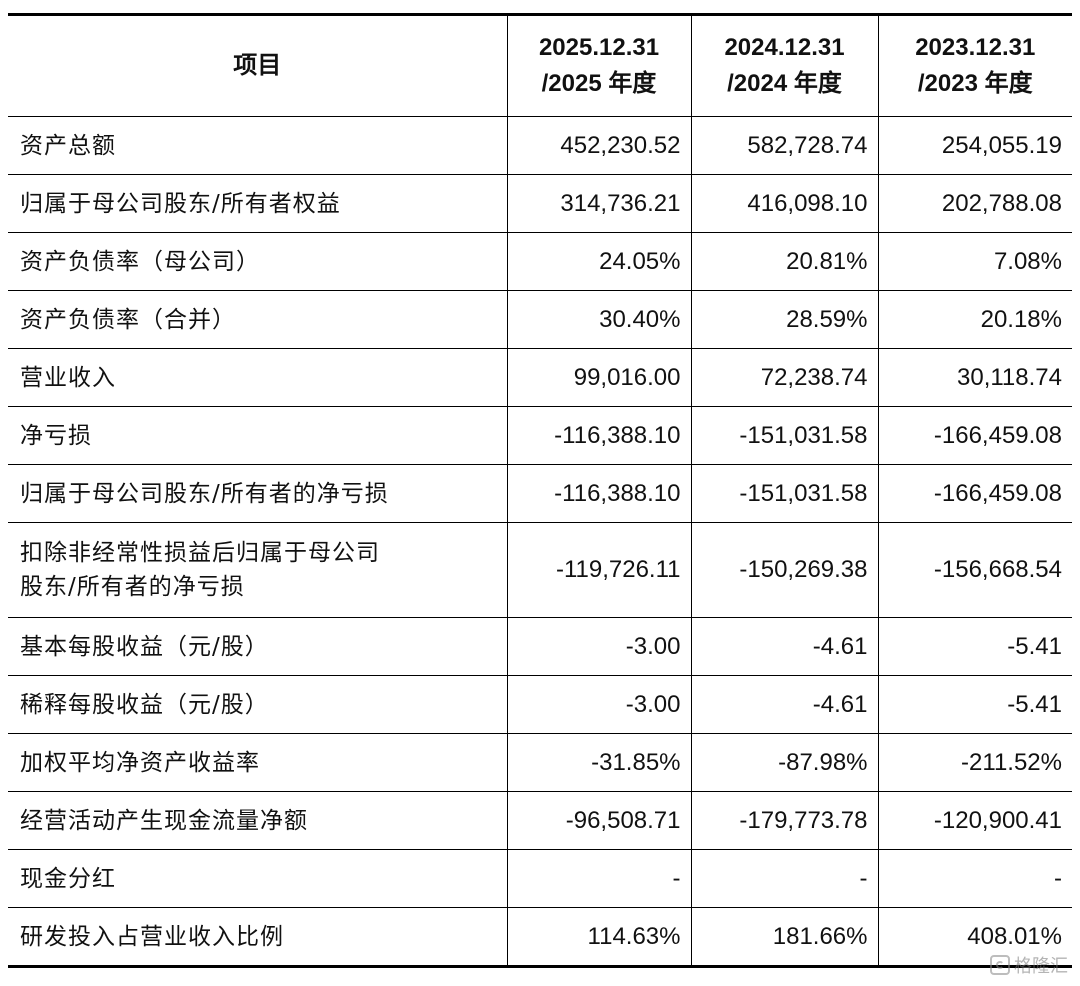 Image resolution: width=1080 pixels, height=986 pixels. I want to click on row-label: 扣除非经常性损益后归属于母公司 股东/所有者的净亏损, so click(258, 570).